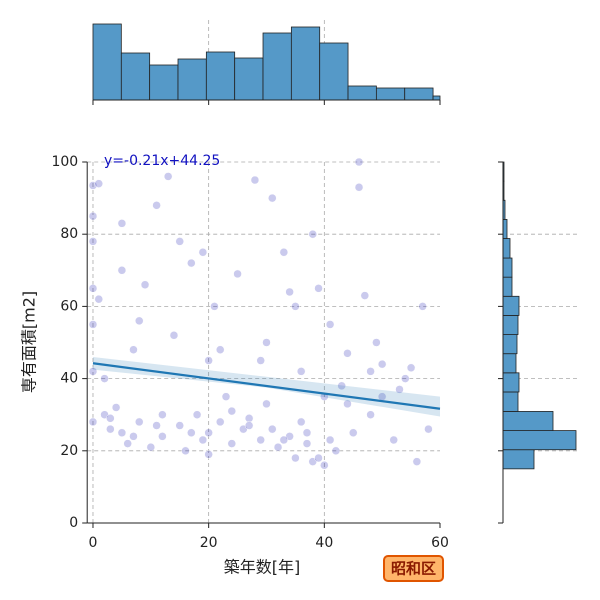  Describe the element at coordinates (69, 451) in the screenshot. I see `y-tick-label: 20` at that location.